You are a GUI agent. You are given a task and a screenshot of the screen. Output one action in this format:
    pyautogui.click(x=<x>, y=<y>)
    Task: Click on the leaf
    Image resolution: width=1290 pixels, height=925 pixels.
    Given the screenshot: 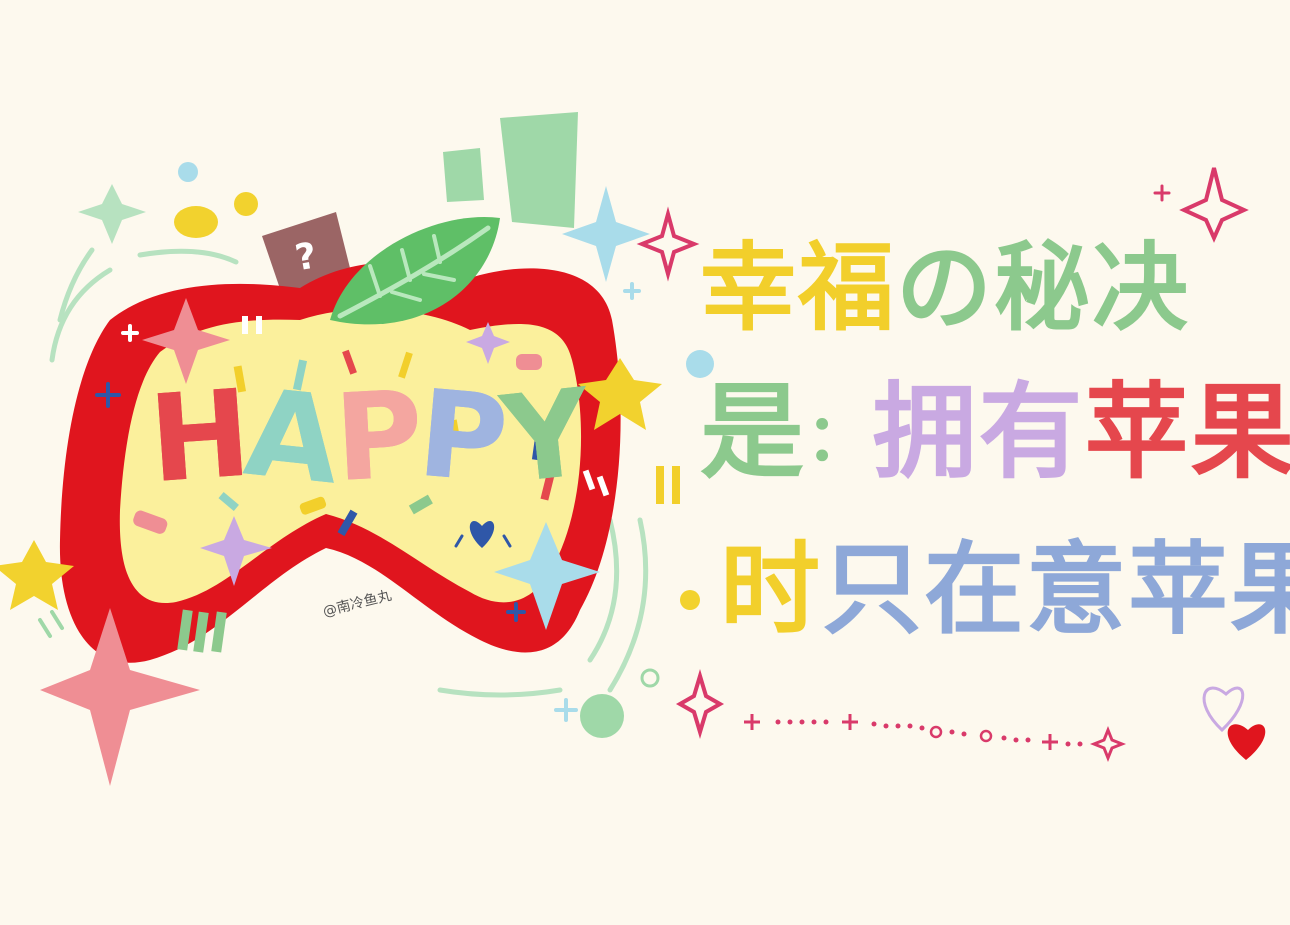 What is the action you would take?
    pyautogui.click(x=415, y=270)
    